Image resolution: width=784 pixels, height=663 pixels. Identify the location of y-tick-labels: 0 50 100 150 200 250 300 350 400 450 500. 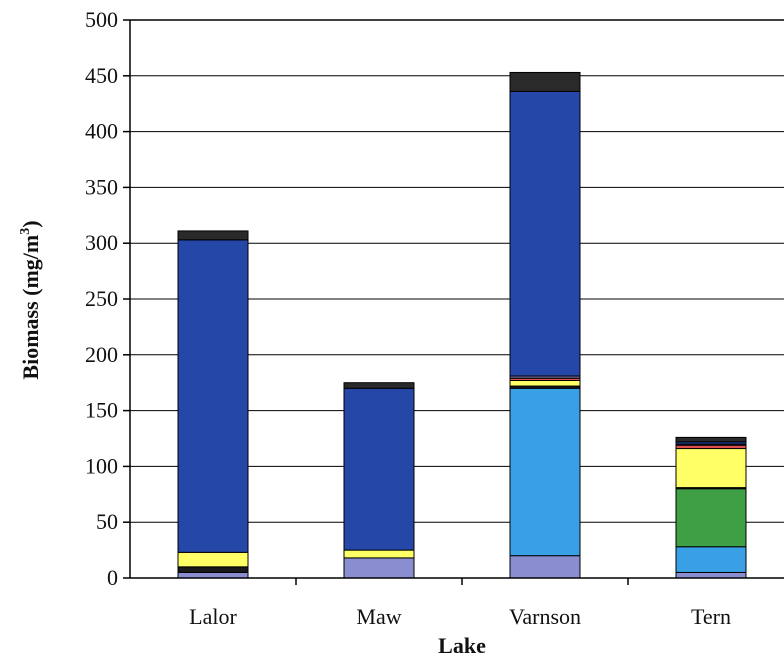
(107, 298).